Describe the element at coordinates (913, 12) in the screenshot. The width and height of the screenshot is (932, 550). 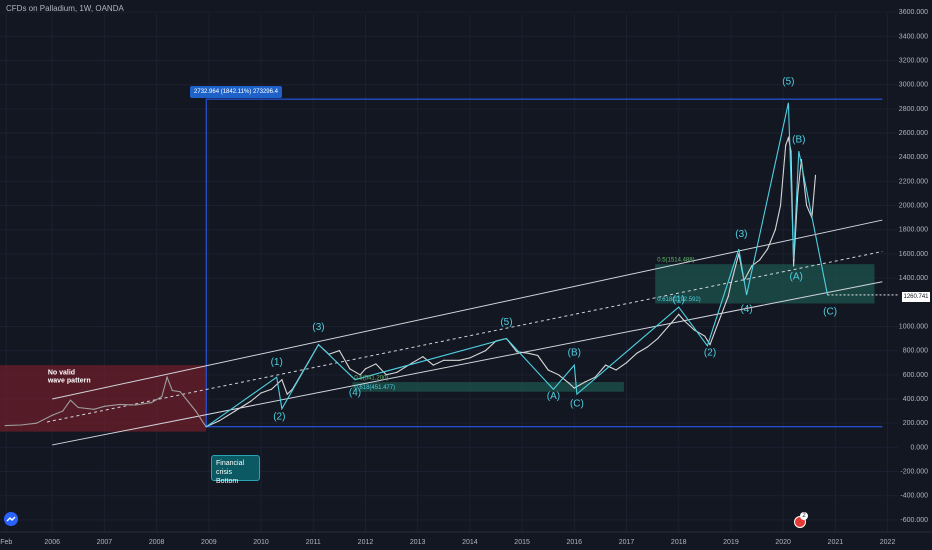
I see `y-tick-label: 3600.000` at that location.